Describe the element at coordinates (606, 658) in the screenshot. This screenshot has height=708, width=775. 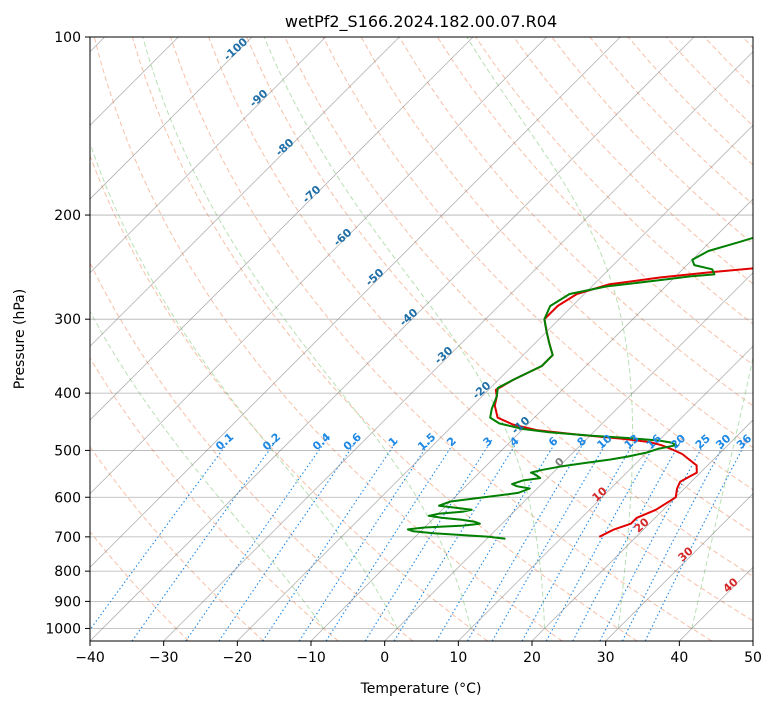
I see `x-tick-label: 30` at that location.